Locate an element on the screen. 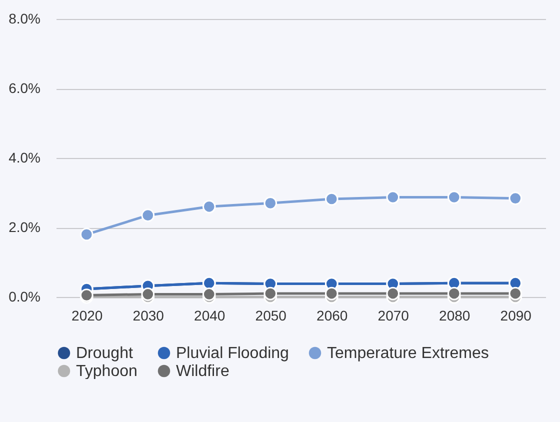 This screenshot has height=422, width=560. y-tick-label: 6.0% is located at coordinates (24, 88).